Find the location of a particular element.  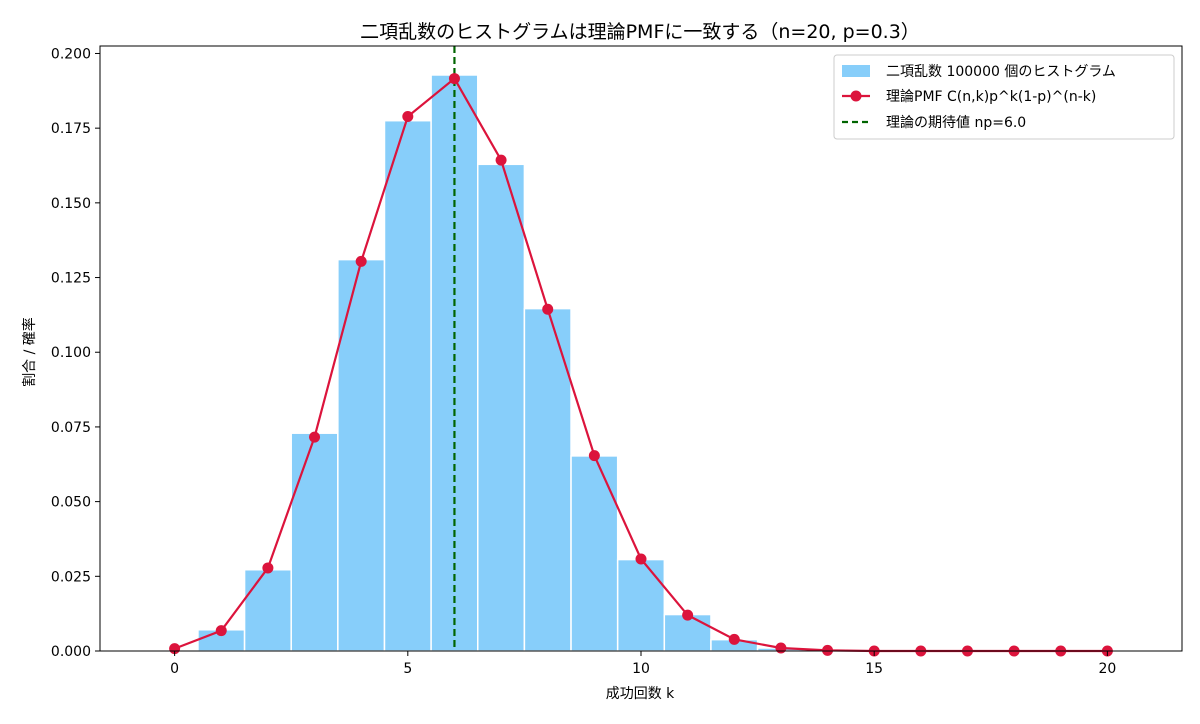

y-tick-label: 0.000 is located at coordinates (71, 652).